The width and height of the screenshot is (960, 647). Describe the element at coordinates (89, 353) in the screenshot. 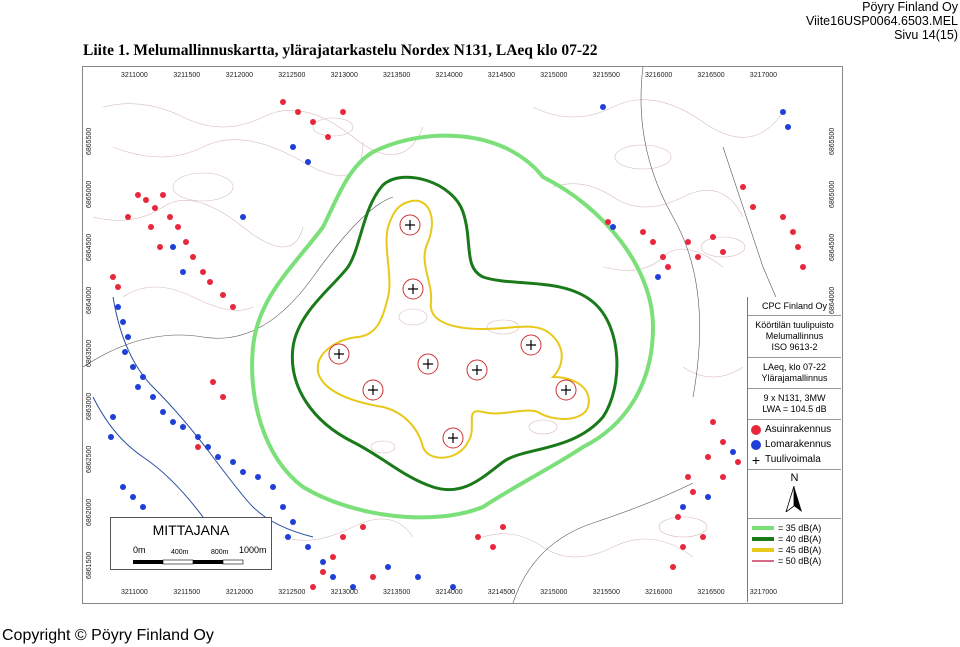

I see `y-tick-label: 6863500` at that location.